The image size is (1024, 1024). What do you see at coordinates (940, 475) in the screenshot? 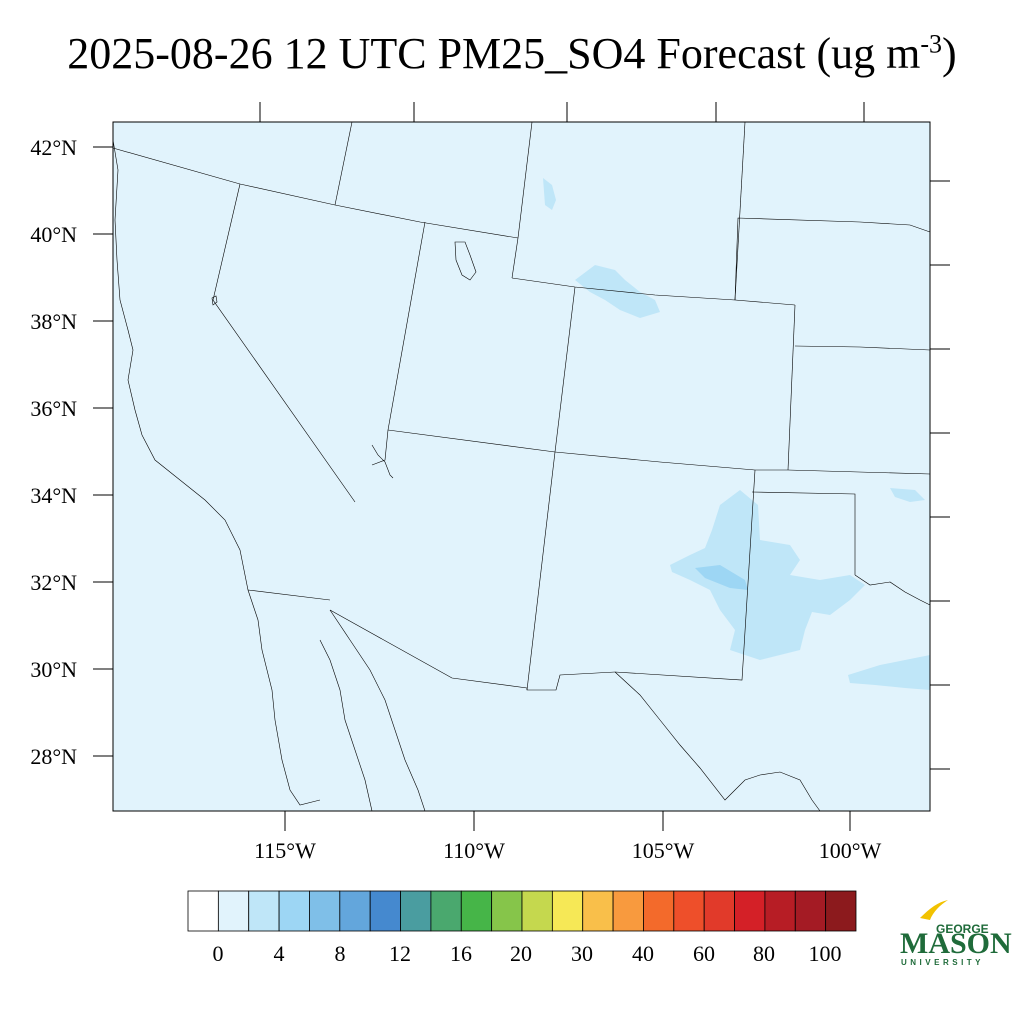
I see `right-ticks` at bounding box center [940, 475].